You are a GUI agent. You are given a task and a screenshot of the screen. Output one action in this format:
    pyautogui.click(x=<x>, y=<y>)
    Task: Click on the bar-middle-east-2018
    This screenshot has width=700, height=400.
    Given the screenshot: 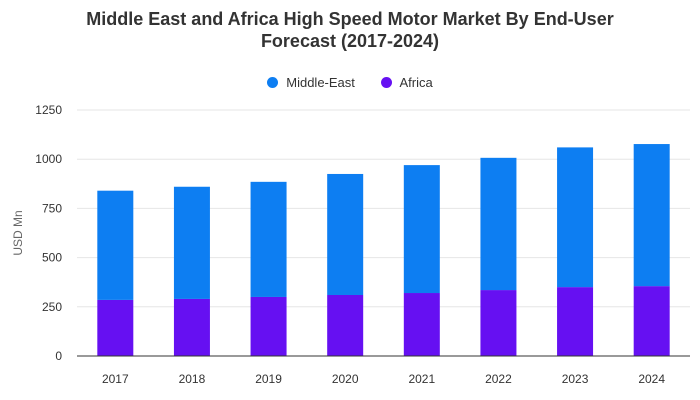 What is the action you would take?
    pyautogui.click(x=191, y=242)
    